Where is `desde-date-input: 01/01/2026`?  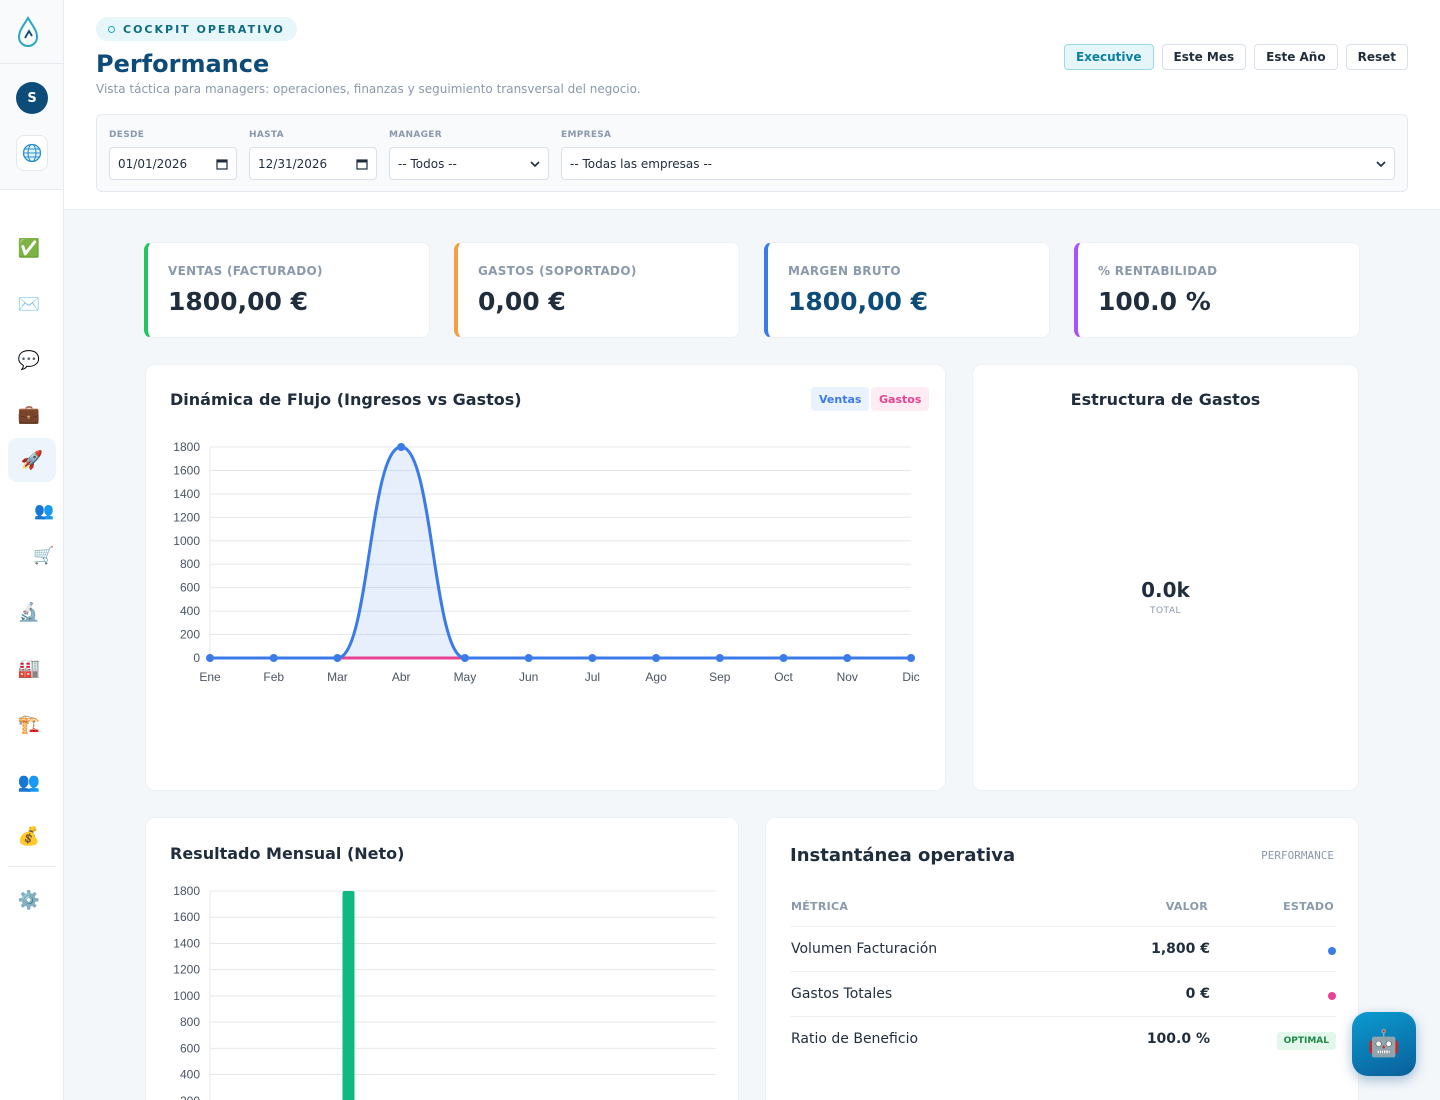
desde-date-input: 01/01/2026 is located at coordinates (173, 163).